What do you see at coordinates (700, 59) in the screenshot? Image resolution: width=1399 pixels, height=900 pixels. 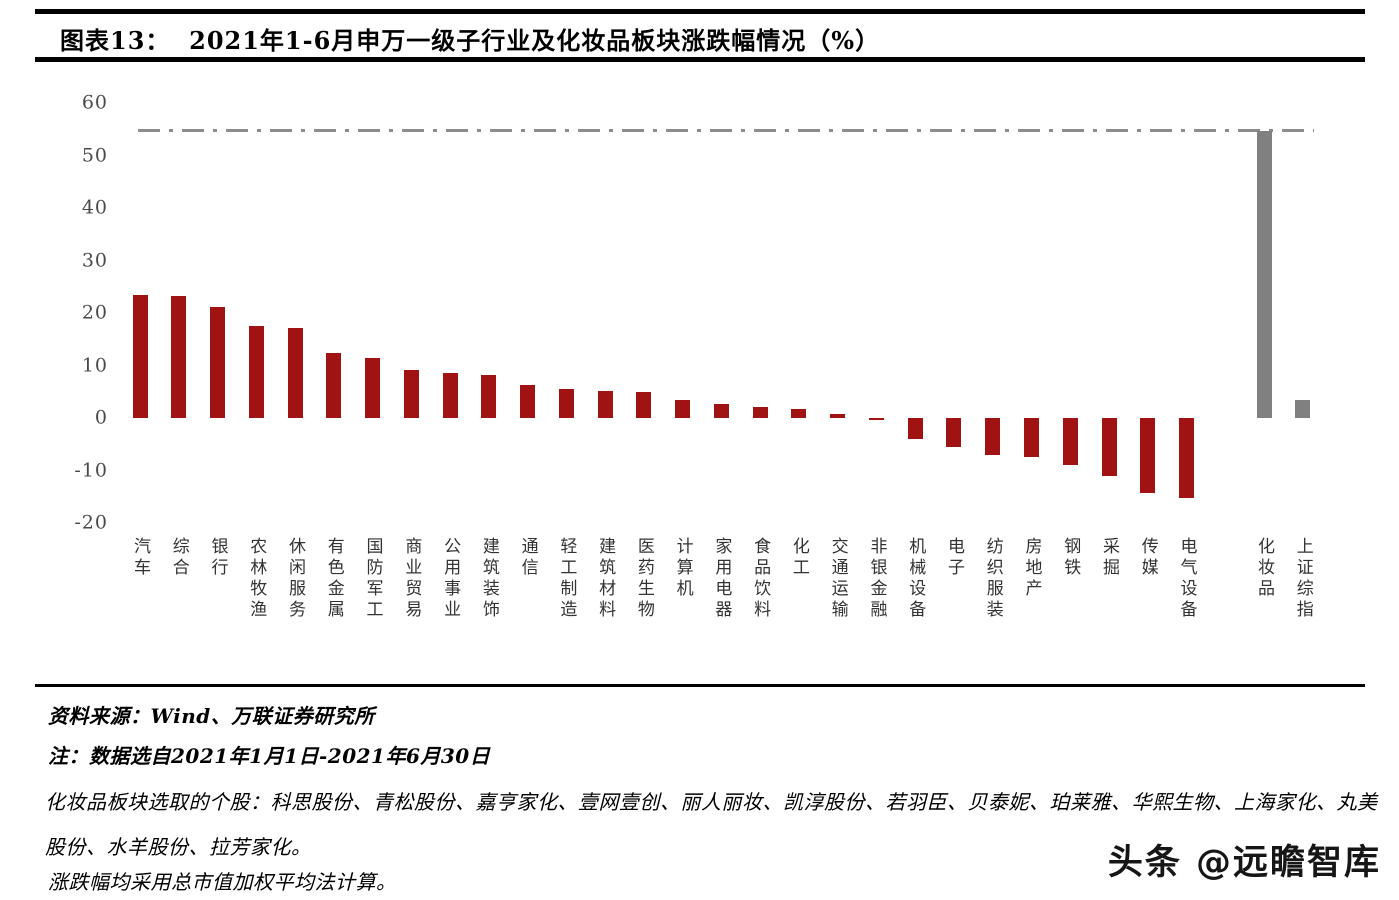 I see `title-rule-bottom` at bounding box center [700, 59].